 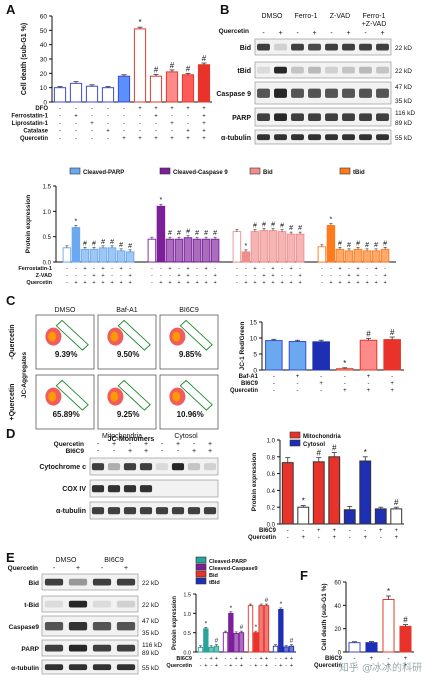 I want to click on panel-e-chart-sig-mark: *, so click(x=256, y=627).